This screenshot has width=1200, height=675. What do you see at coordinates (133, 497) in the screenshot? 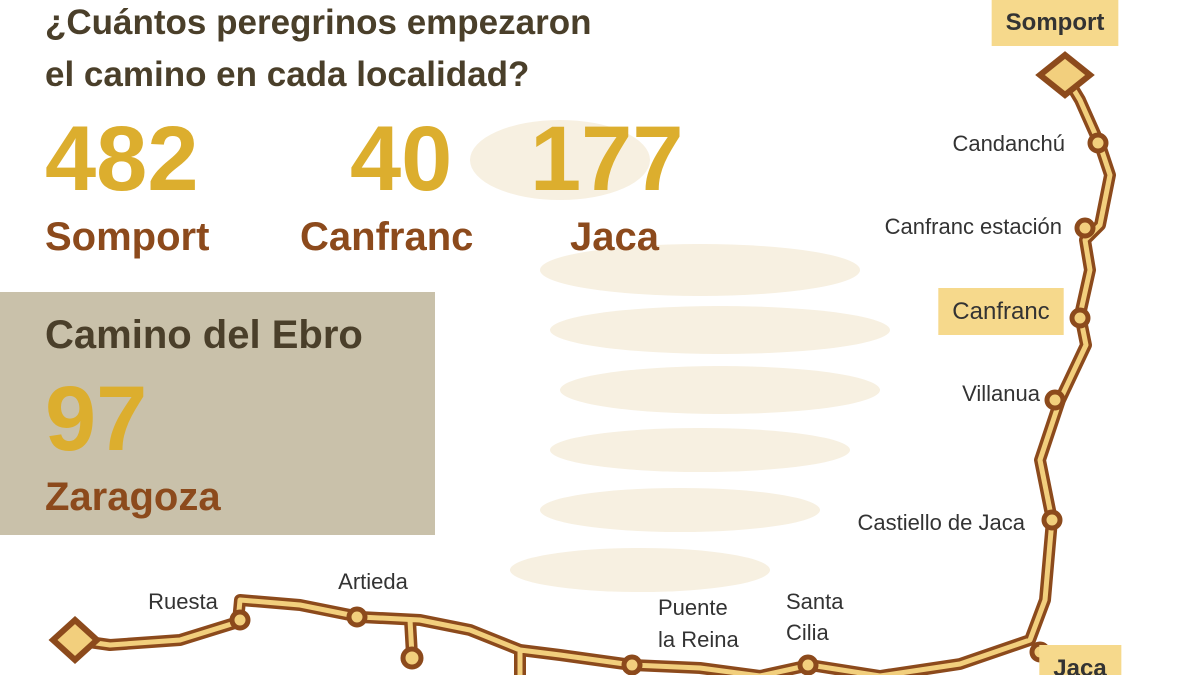
I see `ebro-place: Zaragoza` at bounding box center [133, 497].